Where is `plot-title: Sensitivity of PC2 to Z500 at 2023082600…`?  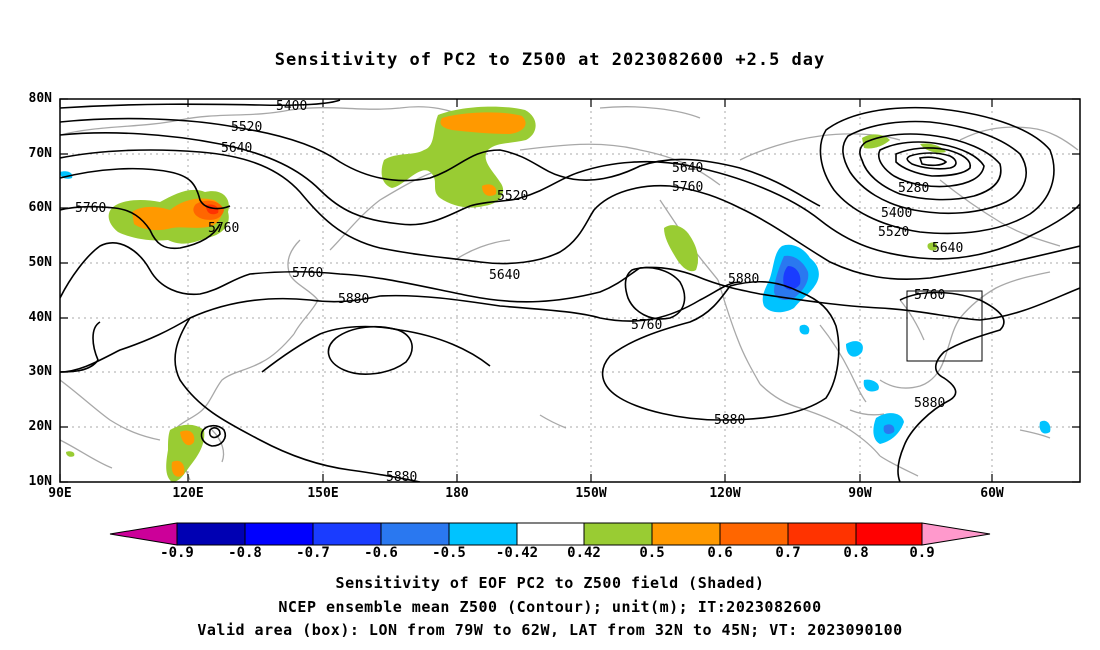
plot-title: Sensitivity of PC2 to Z500 at 2023082600… is located at coordinates (550, 60).